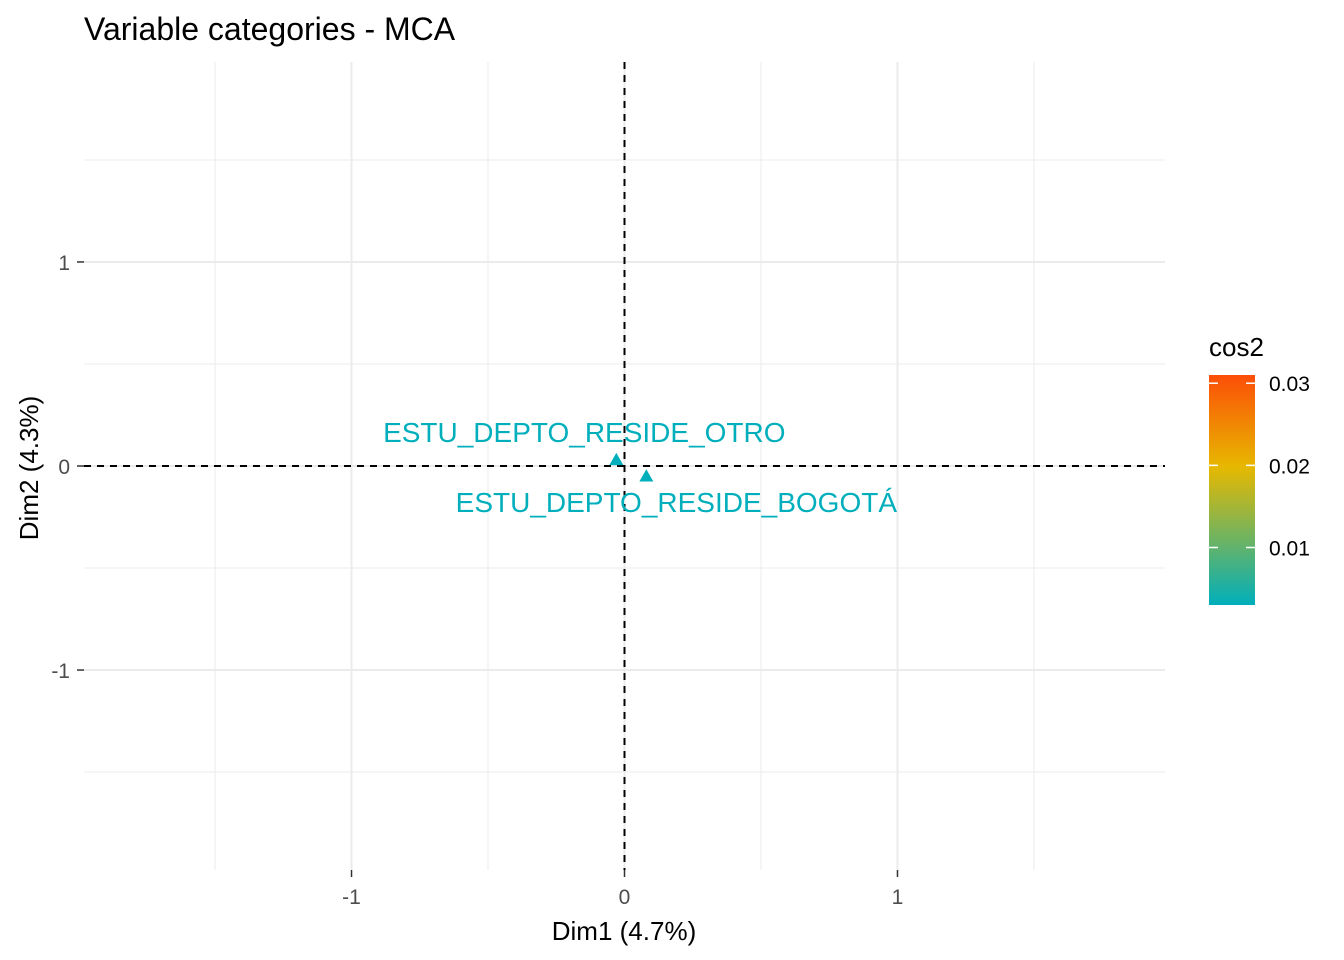 The width and height of the screenshot is (1344, 960). What do you see at coordinates (60, 671) in the screenshot?
I see `y-tick-label: -1` at bounding box center [60, 671].